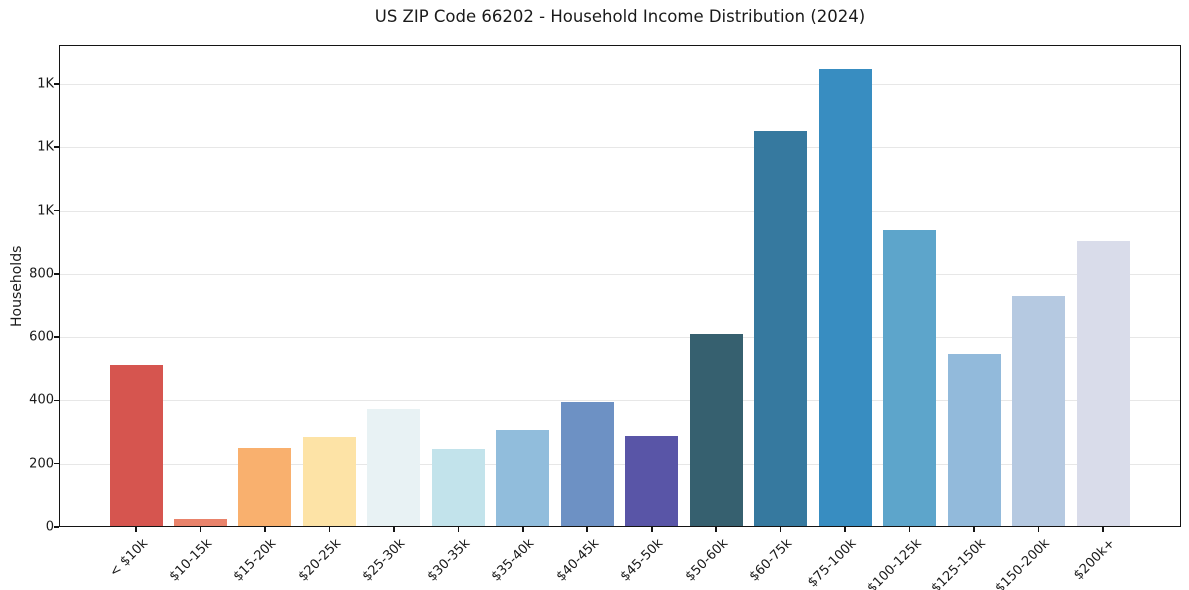 Image resolution: width=1189 pixels, height=590 pixels. I want to click on x-tick-label: $25-30k, so click(384, 560).